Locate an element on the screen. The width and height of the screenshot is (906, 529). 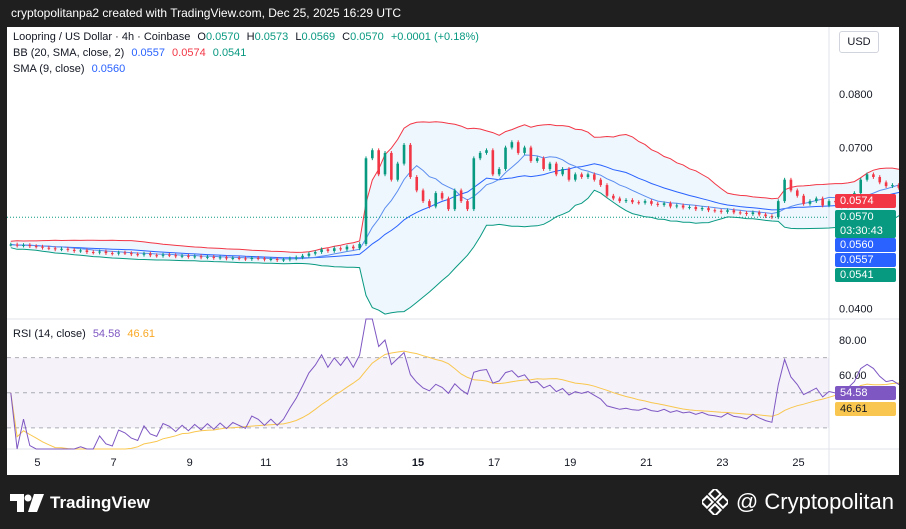
rsi-tag: 54.58 is located at coordinates (865, 393).